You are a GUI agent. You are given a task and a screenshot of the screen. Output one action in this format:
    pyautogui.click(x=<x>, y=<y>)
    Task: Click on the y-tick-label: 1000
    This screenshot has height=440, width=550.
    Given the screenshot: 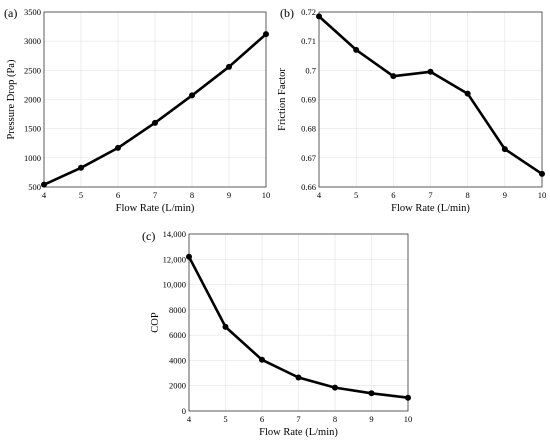 What is the action you would take?
    pyautogui.click(x=32, y=158)
    